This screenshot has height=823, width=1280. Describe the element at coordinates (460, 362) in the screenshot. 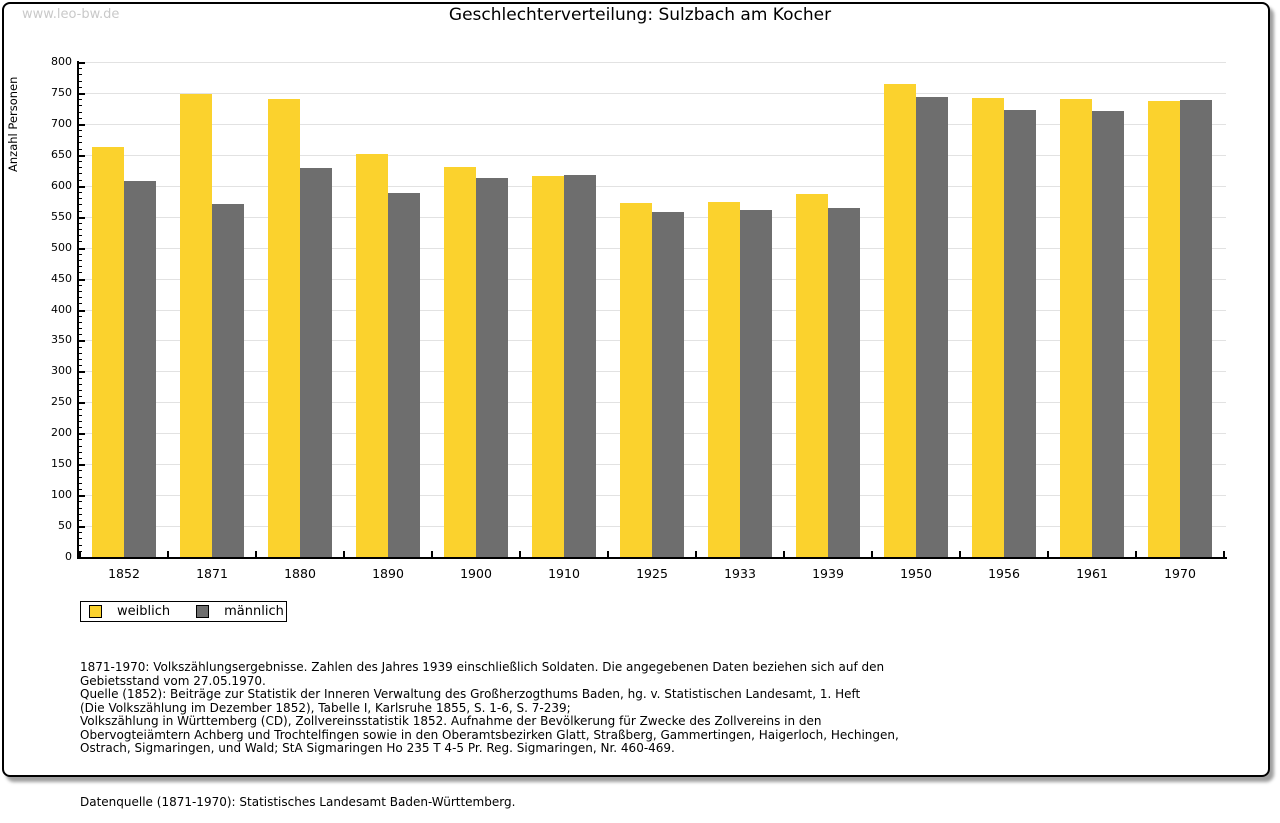

I see `bar-weiblich-1900` at that location.